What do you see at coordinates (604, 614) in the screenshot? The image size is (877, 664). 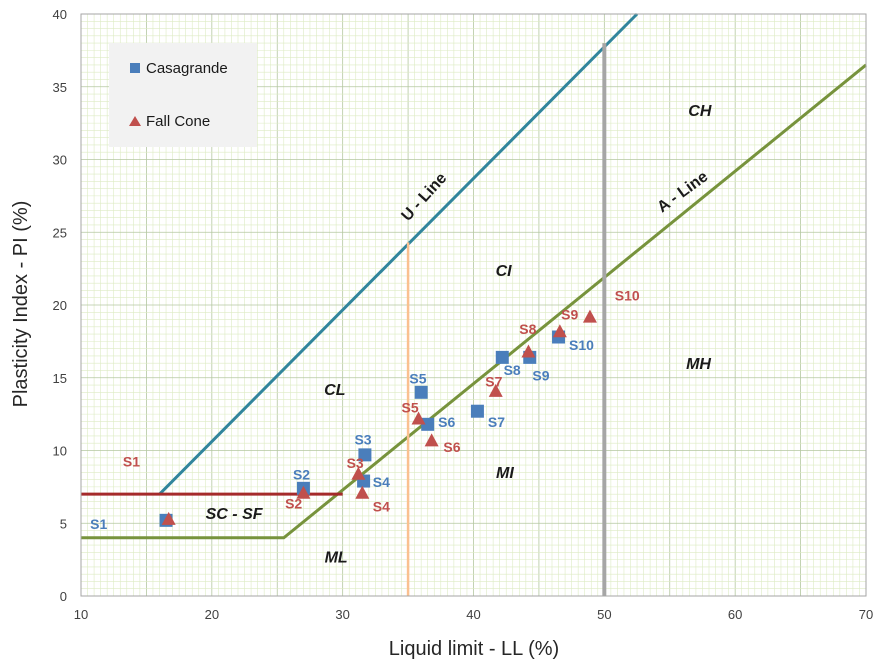 I see `x-tick-label: 50` at bounding box center [604, 614].